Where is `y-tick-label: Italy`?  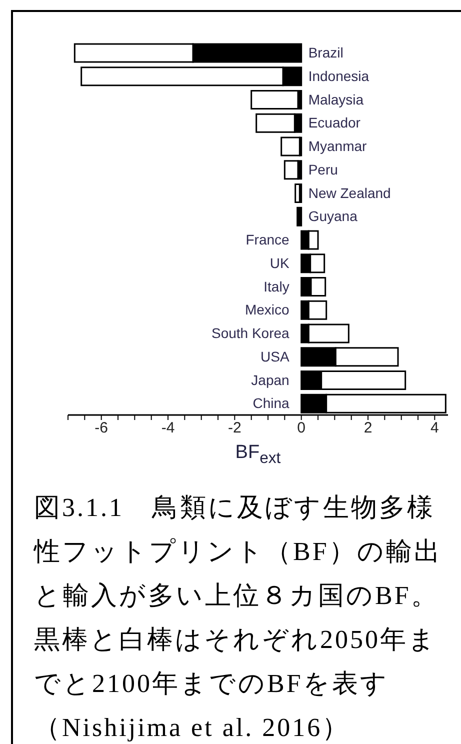 y-tick-label: Italy is located at coordinates (277, 286).